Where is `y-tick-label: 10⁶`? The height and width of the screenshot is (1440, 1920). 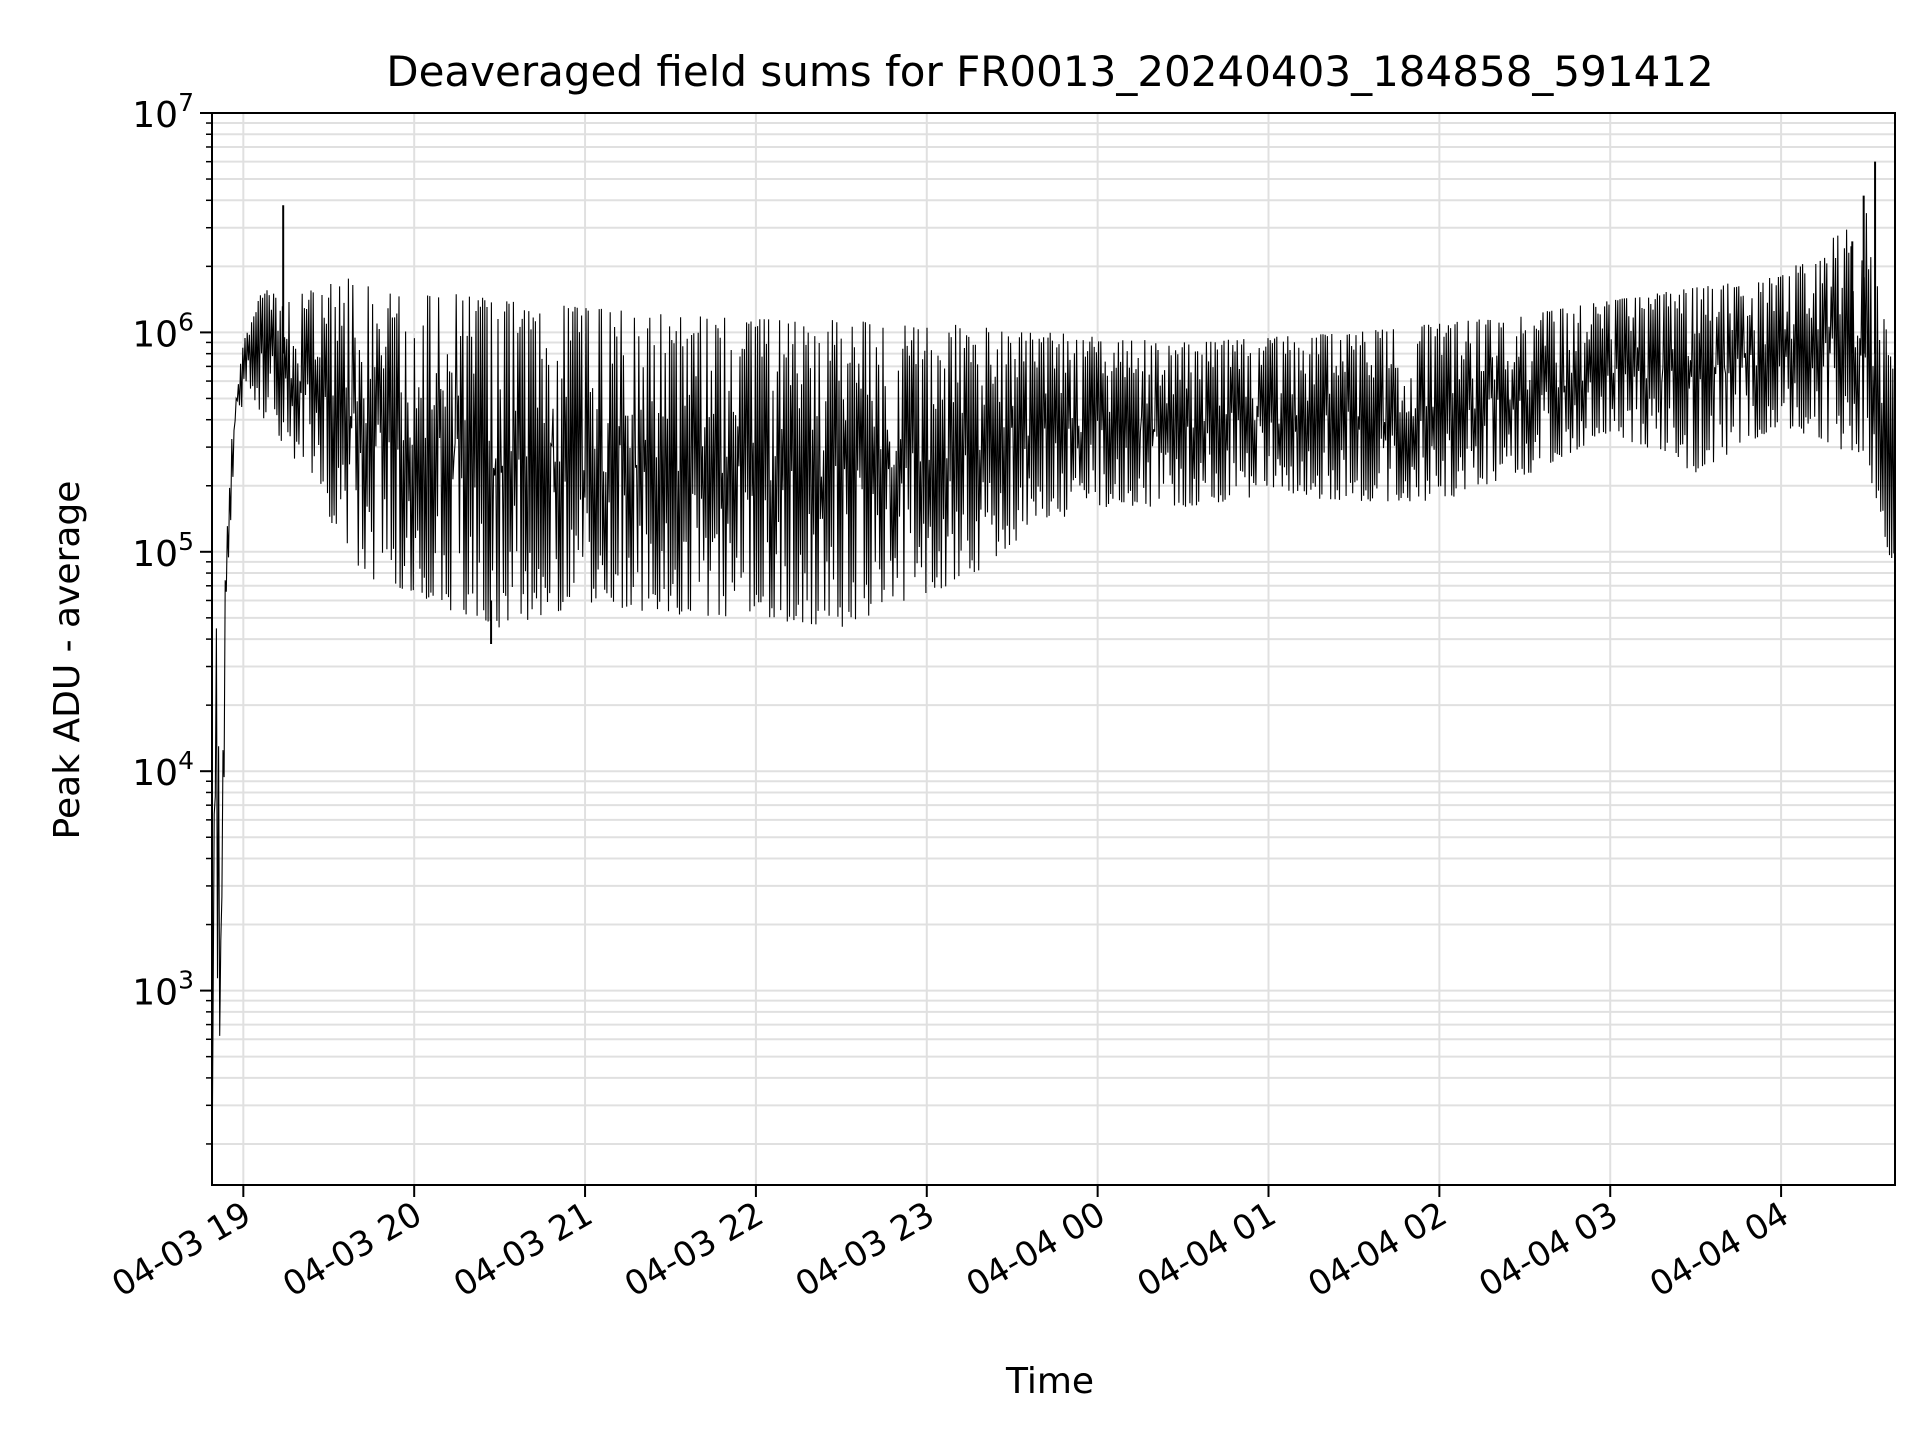 y-tick-label: 10⁶ is located at coordinates (163, 331).